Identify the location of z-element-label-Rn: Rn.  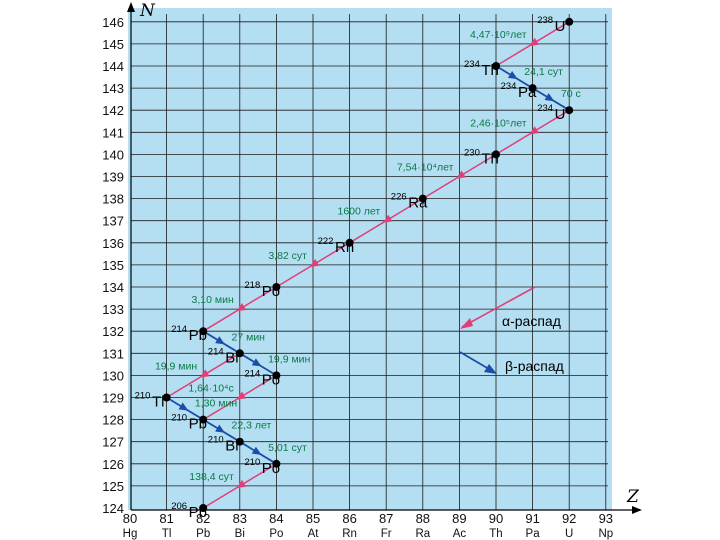
(349, 534).